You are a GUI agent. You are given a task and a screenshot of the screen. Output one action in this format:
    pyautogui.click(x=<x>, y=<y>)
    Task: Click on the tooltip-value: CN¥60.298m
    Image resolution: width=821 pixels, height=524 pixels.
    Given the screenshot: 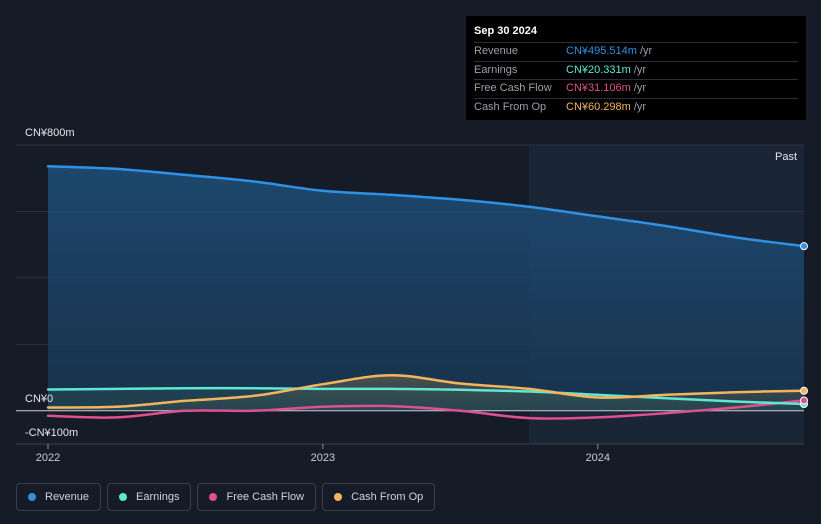 What is the action you would take?
    pyautogui.click(x=598, y=106)
    